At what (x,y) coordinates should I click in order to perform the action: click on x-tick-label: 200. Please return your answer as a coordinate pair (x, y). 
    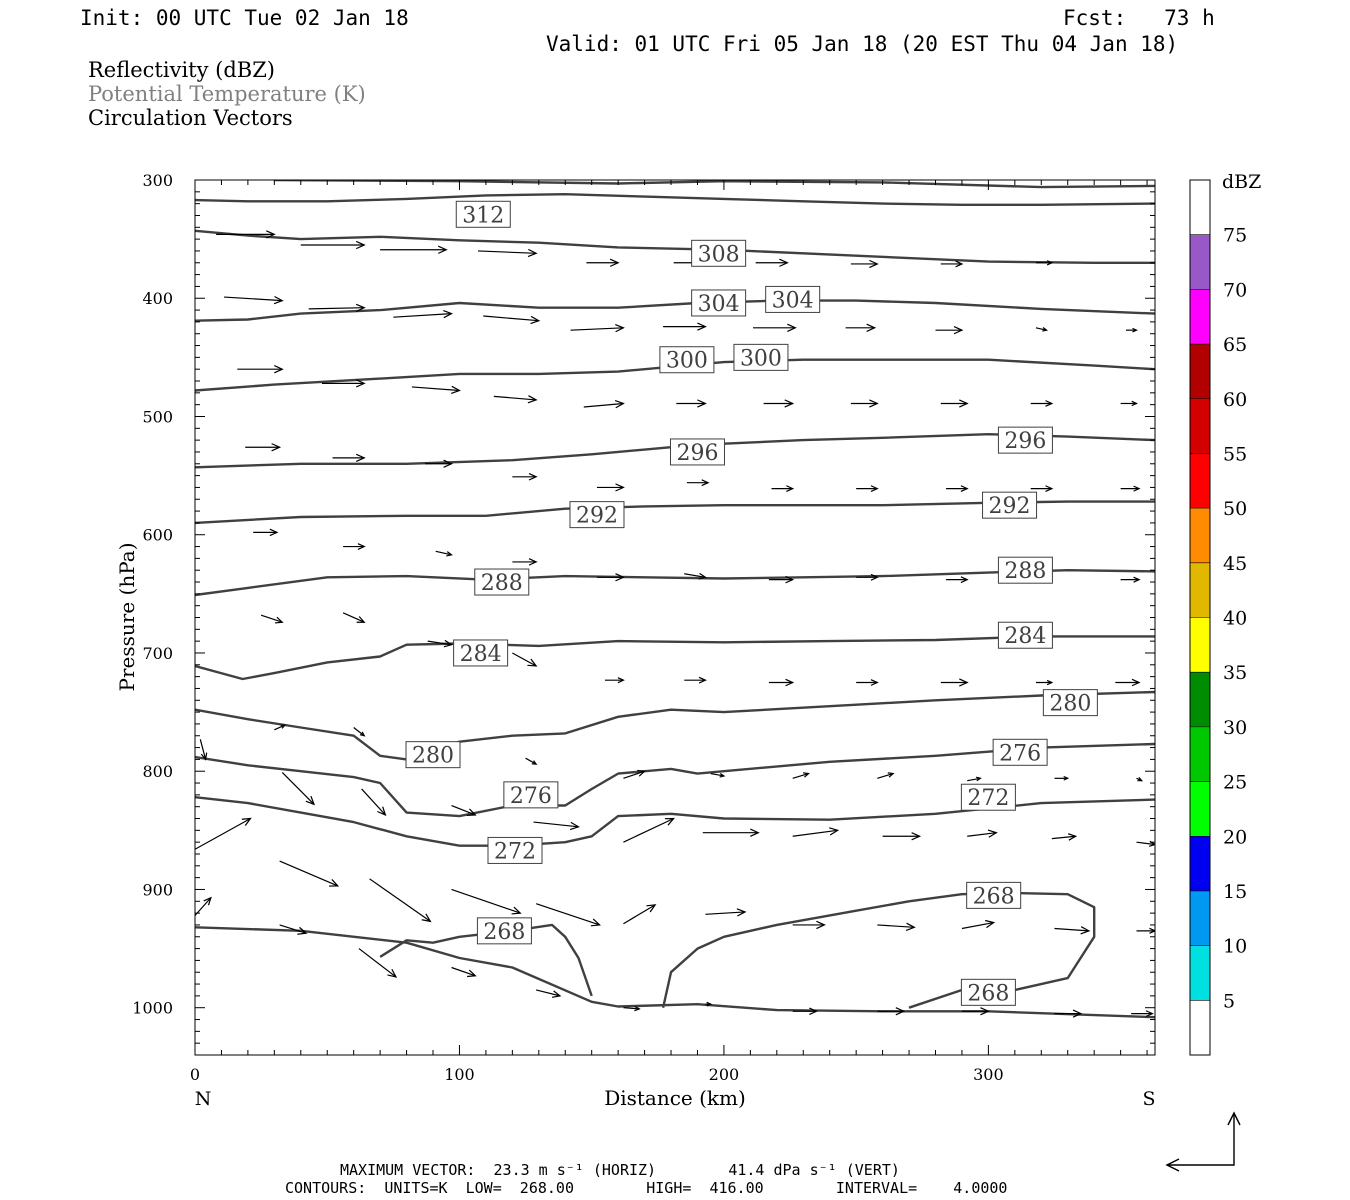
    Looking at the image, I should click on (724, 1074).